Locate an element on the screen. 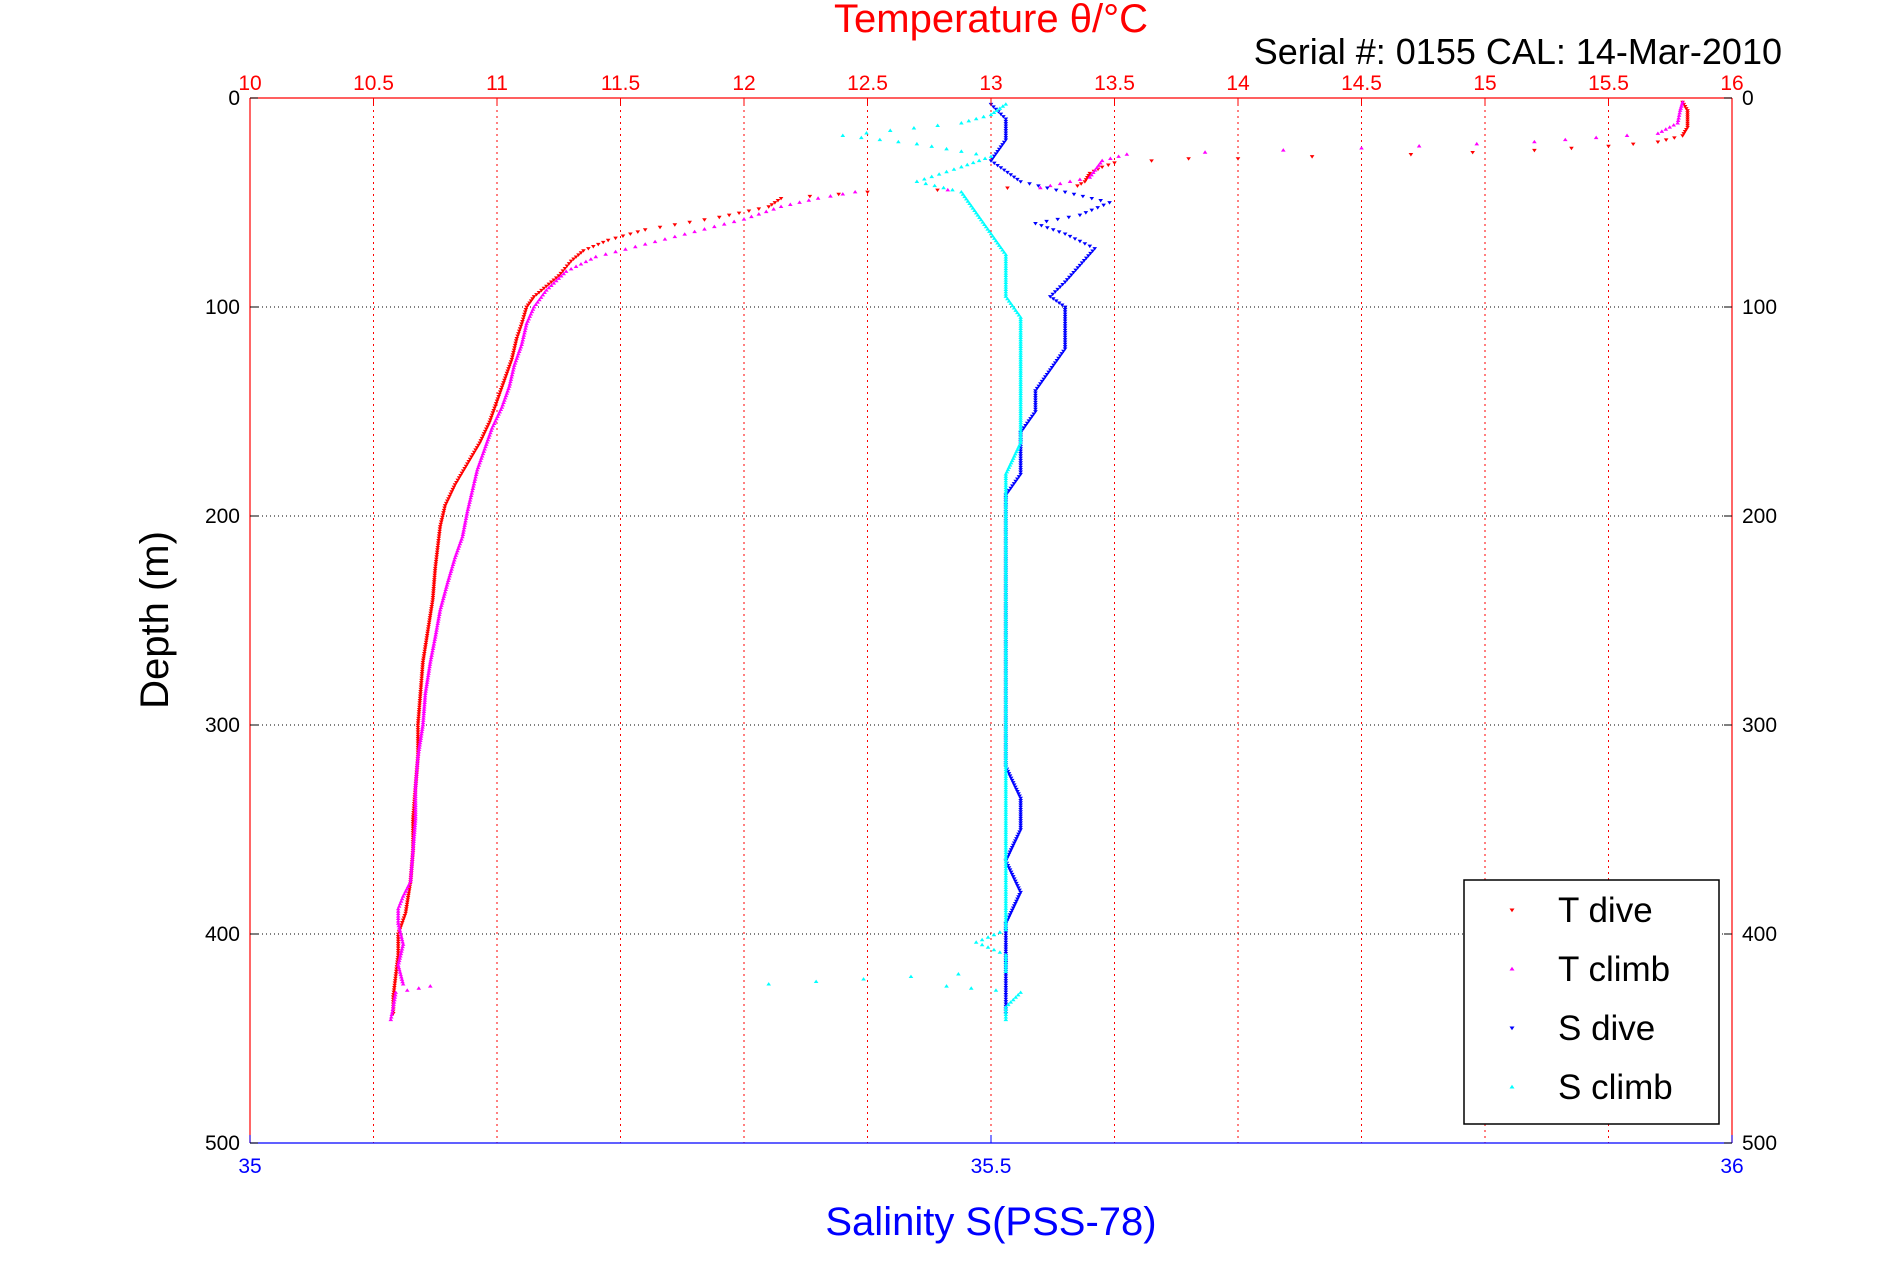  left-tick-label: 0 is located at coordinates (234, 98).